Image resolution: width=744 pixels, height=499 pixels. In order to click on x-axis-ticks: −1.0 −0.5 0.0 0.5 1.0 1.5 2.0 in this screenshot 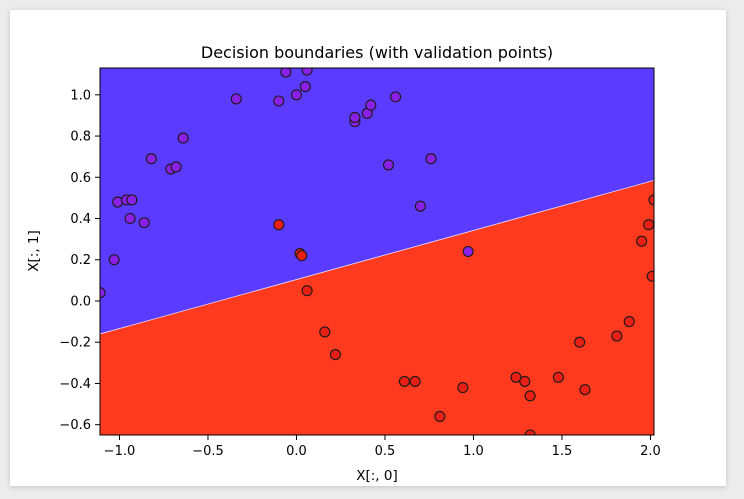, I will do `click(382, 447)`.